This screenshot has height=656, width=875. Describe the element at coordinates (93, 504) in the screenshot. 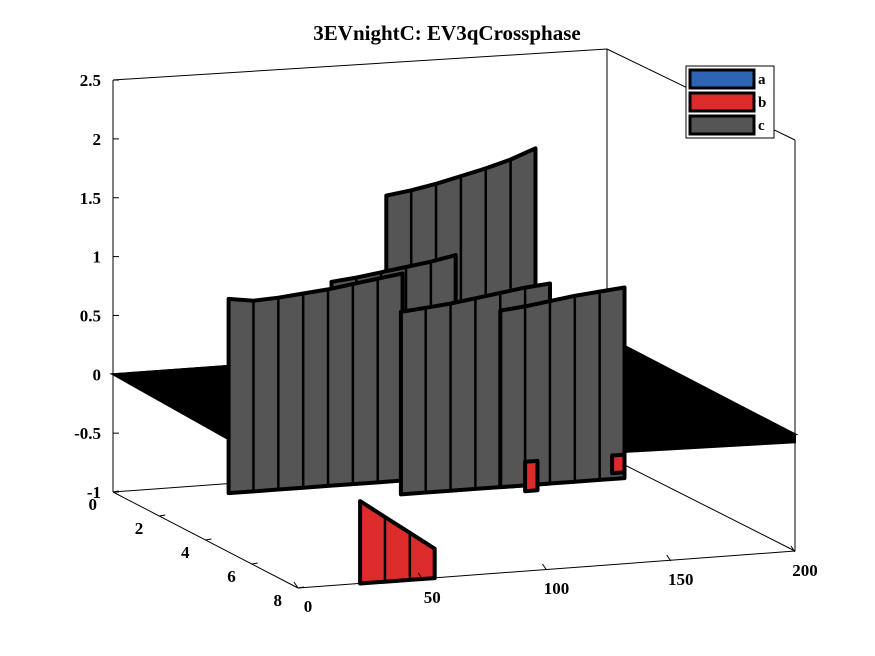

I see `y-tick-label: 0` at that location.